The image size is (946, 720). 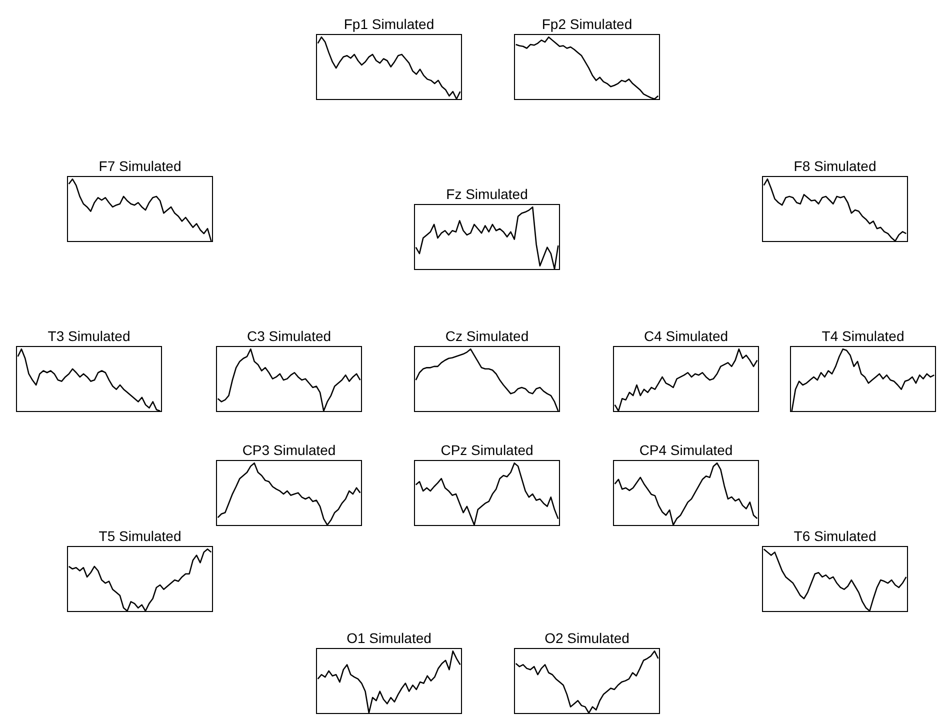 What do you see at coordinates (686, 450) in the screenshot?
I see `chart-title: CP4 Simulated` at bounding box center [686, 450].